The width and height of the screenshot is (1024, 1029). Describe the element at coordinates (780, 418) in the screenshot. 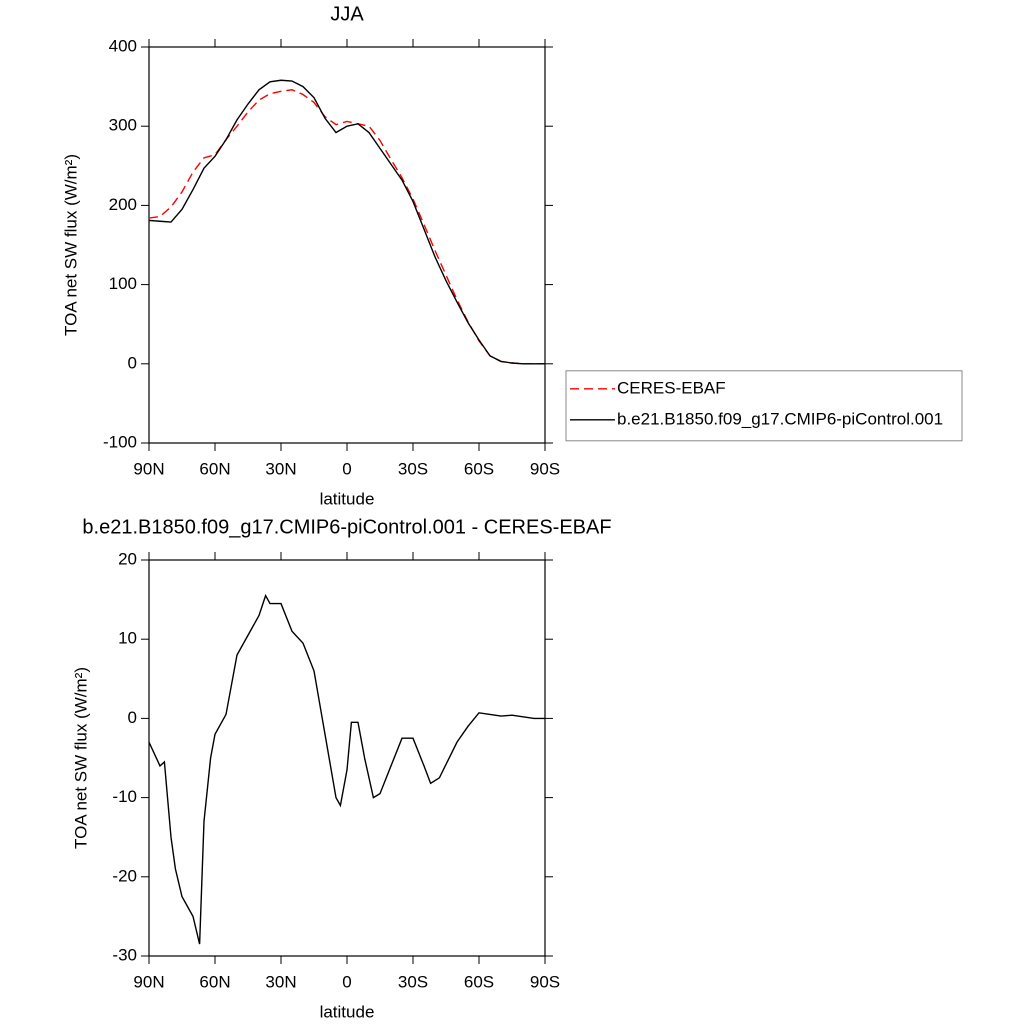

I see `legend-label: b.e21.B1850.f09_g17.CMIP6-piControl.001` at that location.